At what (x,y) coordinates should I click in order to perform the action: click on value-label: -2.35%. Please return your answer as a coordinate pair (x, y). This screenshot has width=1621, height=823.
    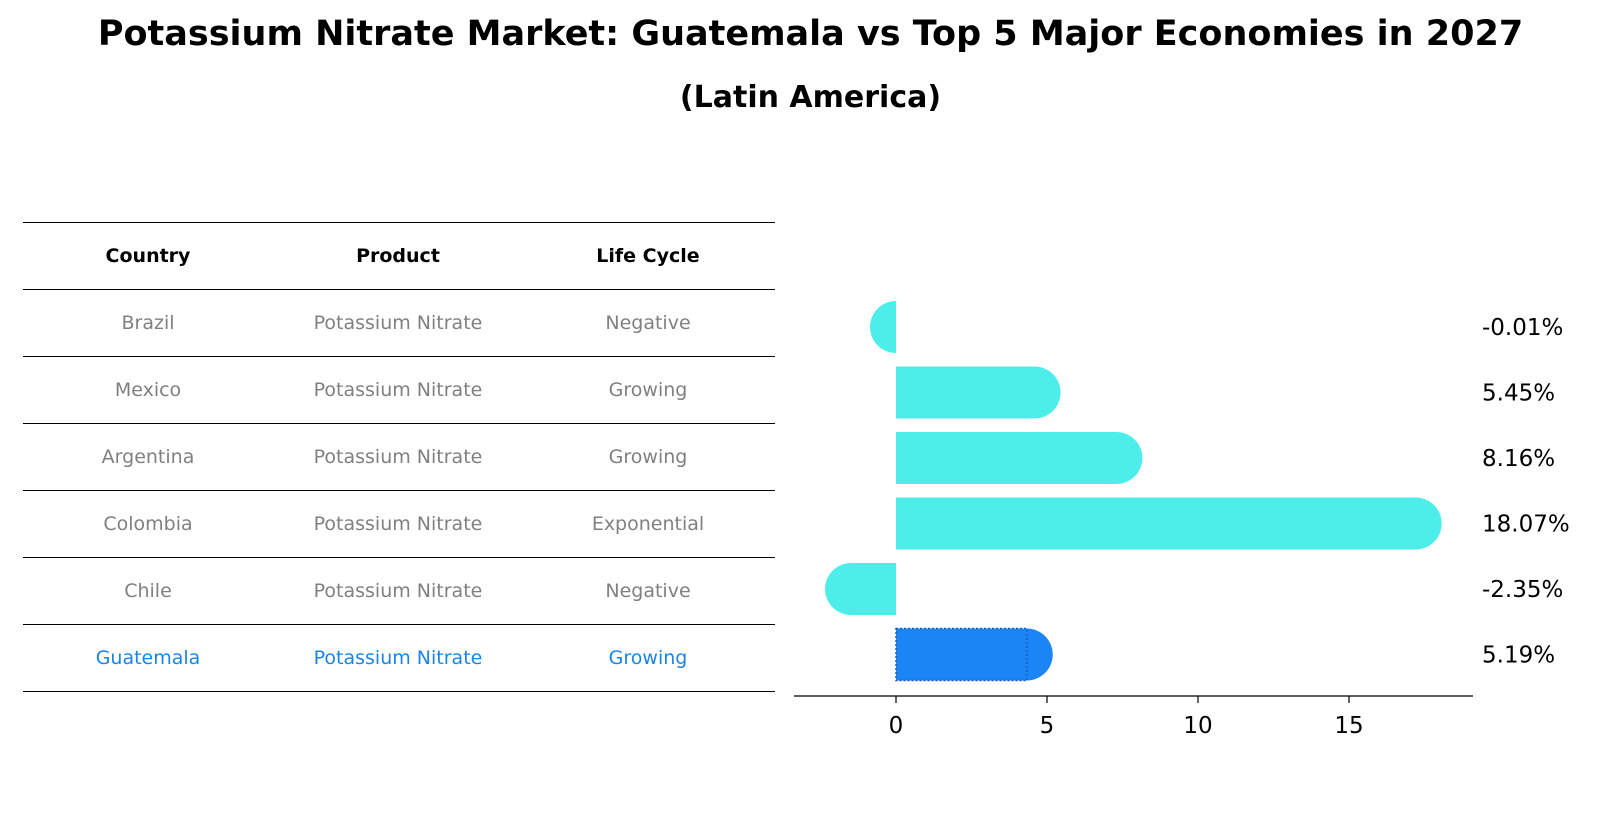
    Looking at the image, I should click on (1522, 590).